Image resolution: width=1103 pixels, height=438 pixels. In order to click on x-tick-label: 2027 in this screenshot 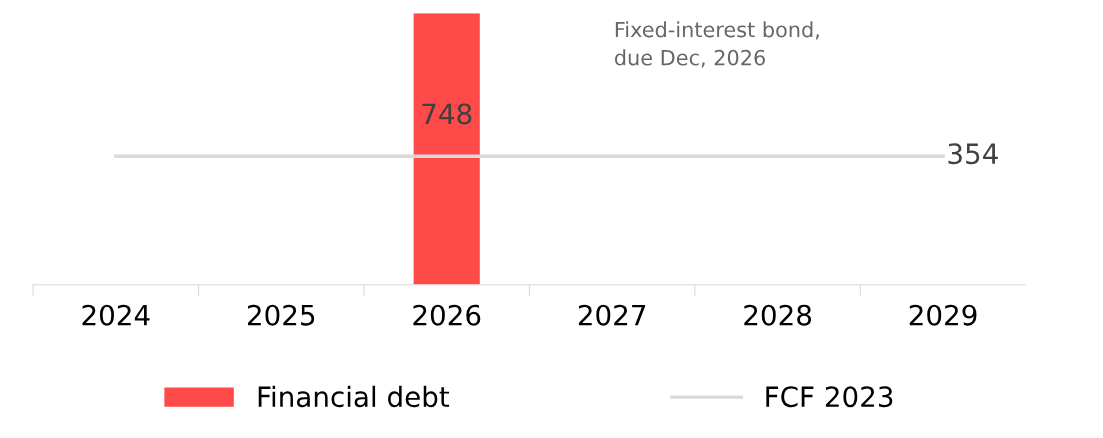, I will do `click(612, 315)`.